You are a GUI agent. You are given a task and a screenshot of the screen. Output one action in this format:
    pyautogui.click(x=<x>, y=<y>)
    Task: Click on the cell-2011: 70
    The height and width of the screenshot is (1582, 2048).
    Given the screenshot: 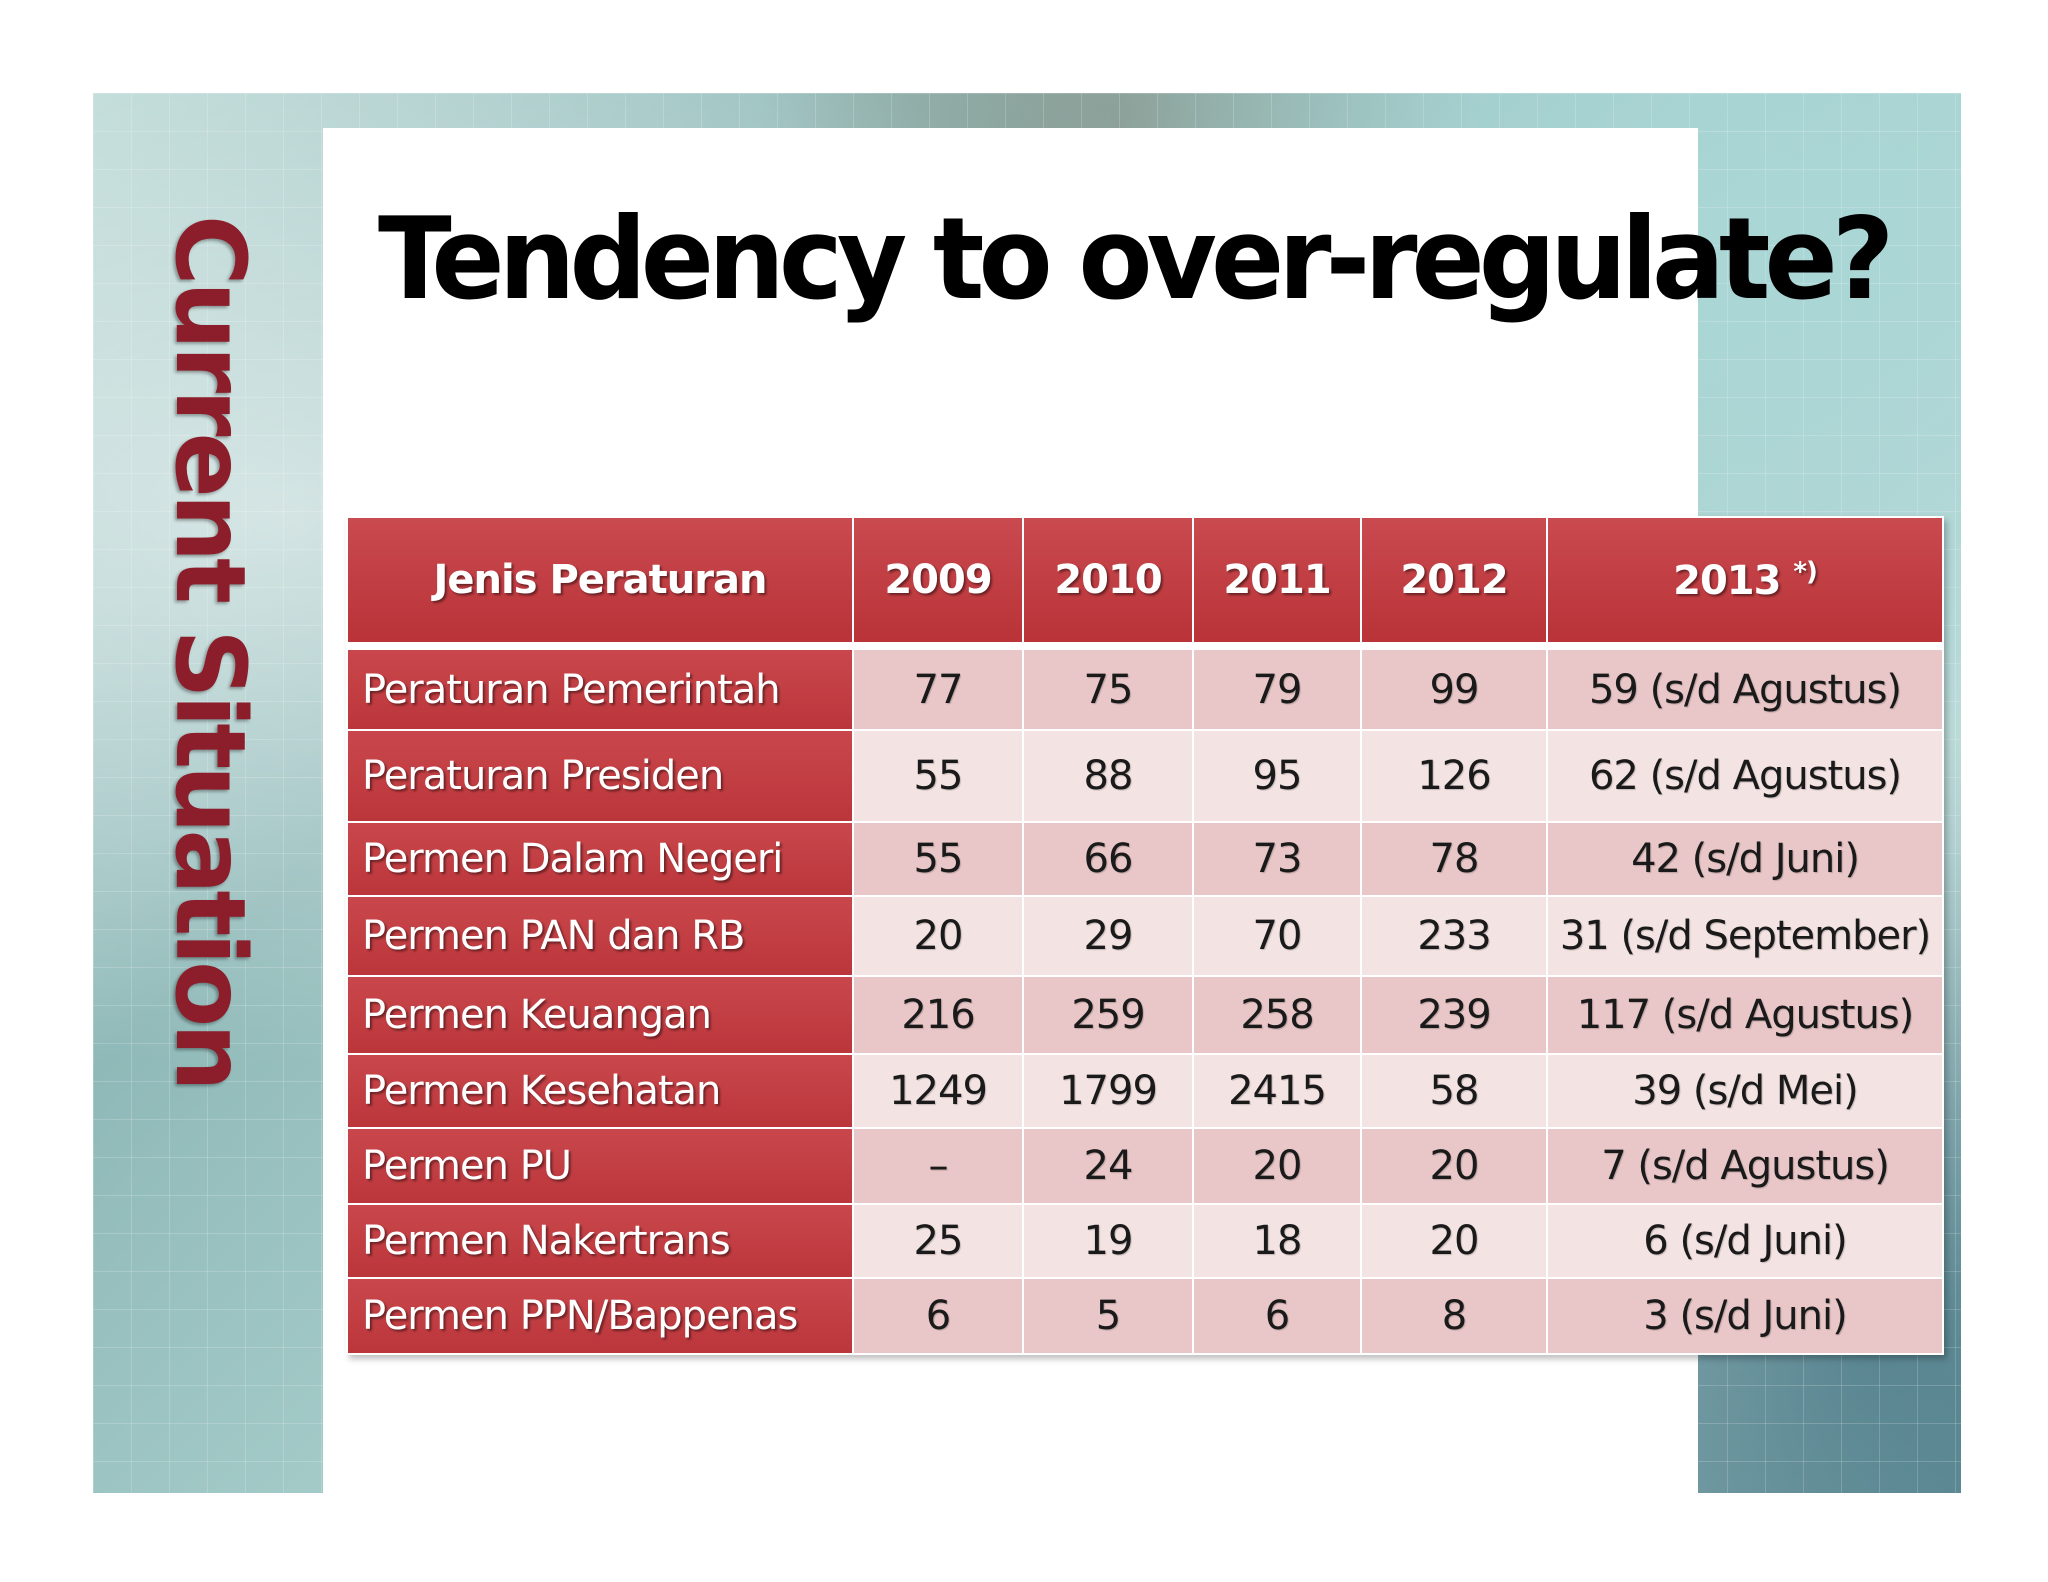 What is the action you would take?
    pyautogui.click(x=1277, y=936)
    